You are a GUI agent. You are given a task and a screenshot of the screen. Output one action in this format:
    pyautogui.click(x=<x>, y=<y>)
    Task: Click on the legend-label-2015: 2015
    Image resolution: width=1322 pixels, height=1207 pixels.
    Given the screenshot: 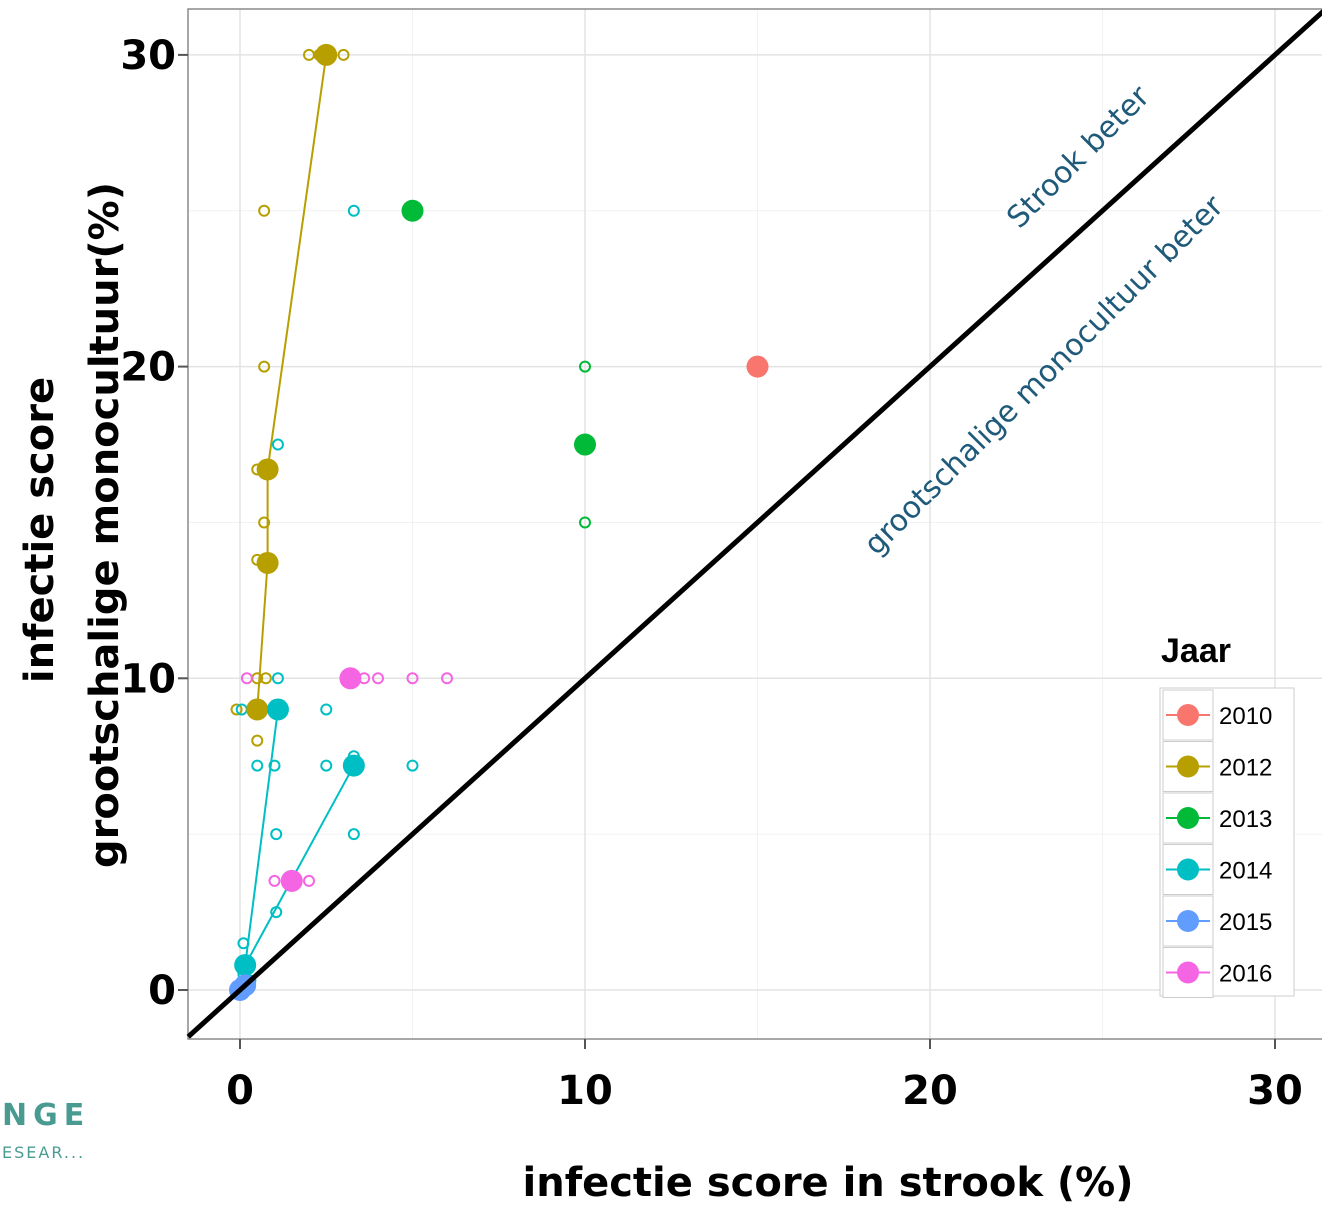 What is the action you would take?
    pyautogui.click(x=1245, y=922)
    